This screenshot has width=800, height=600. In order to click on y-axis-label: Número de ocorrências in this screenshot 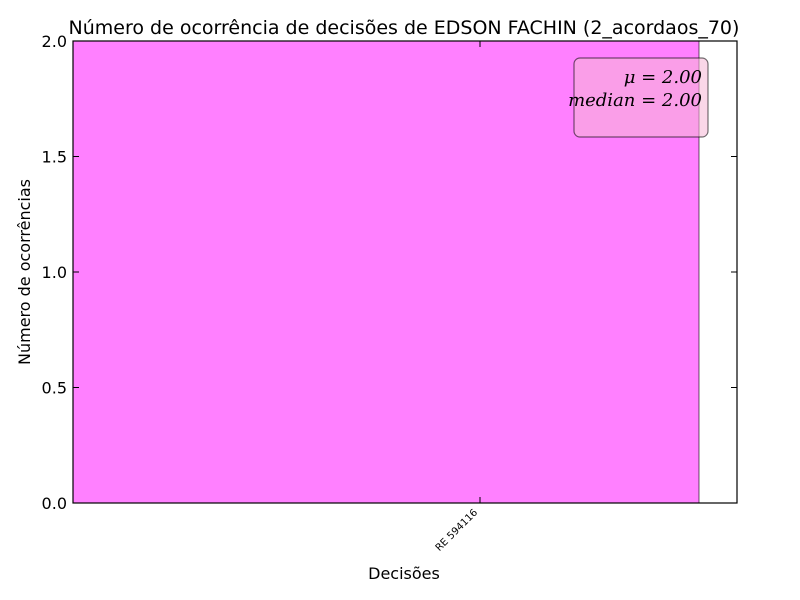, I will do `click(24, 272)`.